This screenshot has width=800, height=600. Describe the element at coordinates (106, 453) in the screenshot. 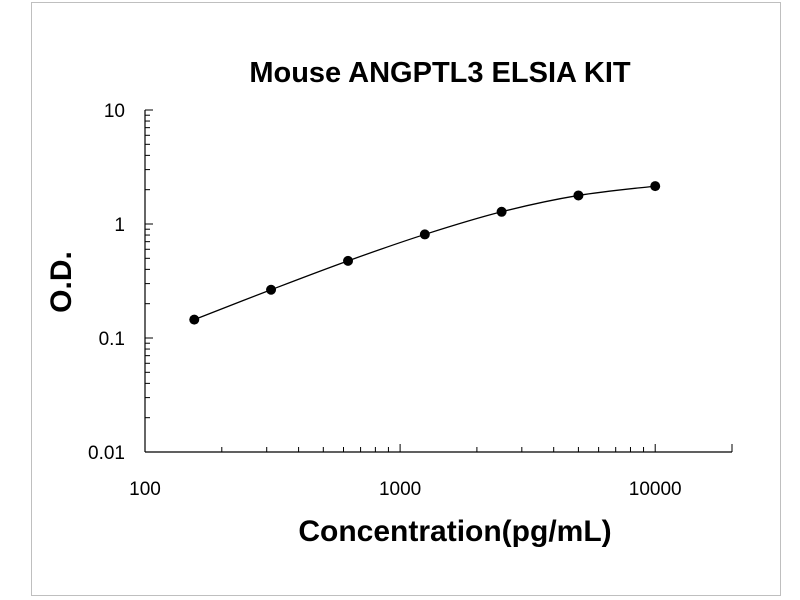

I see `y-tick-label: 0.01` at that location.